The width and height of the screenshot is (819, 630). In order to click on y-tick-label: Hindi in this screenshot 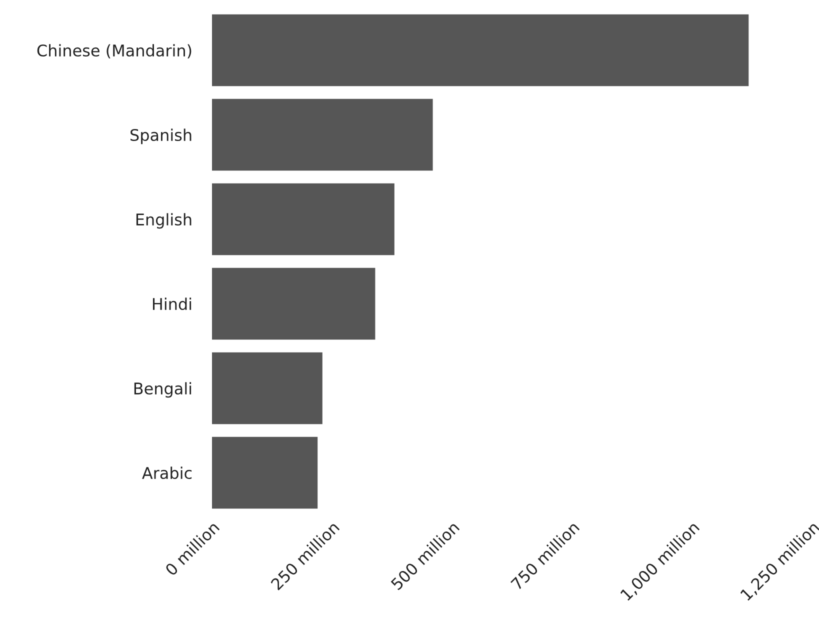, I will do `click(172, 304)`.